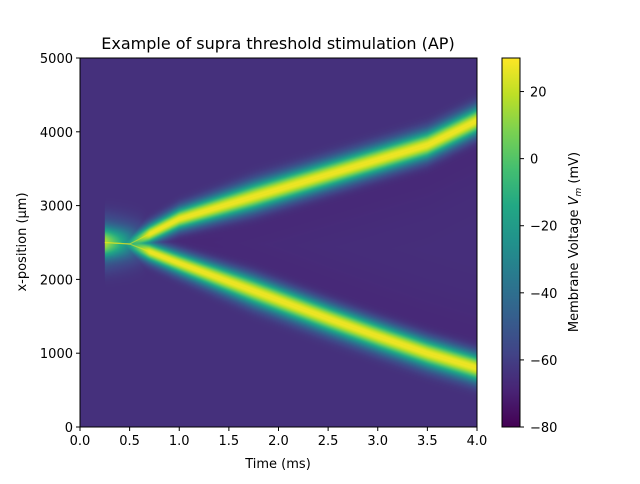 The width and height of the screenshot is (640, 484). I want to click on colorbar-tick-label: −60, so click(543, 361).